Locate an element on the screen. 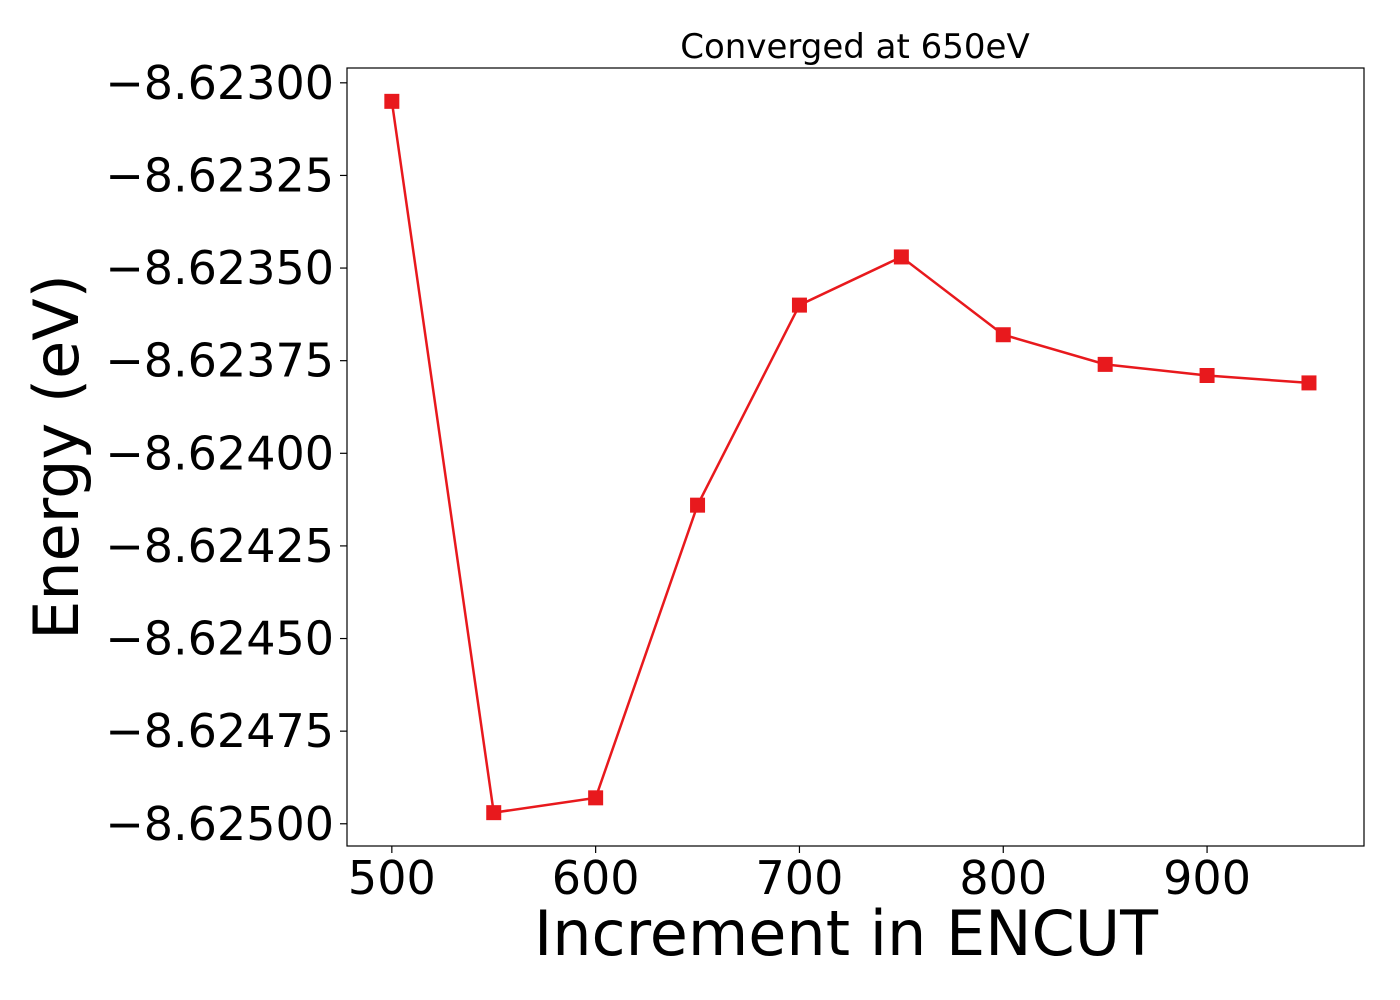  x-tick-label: 800 is located at coordinates (1003, 878).